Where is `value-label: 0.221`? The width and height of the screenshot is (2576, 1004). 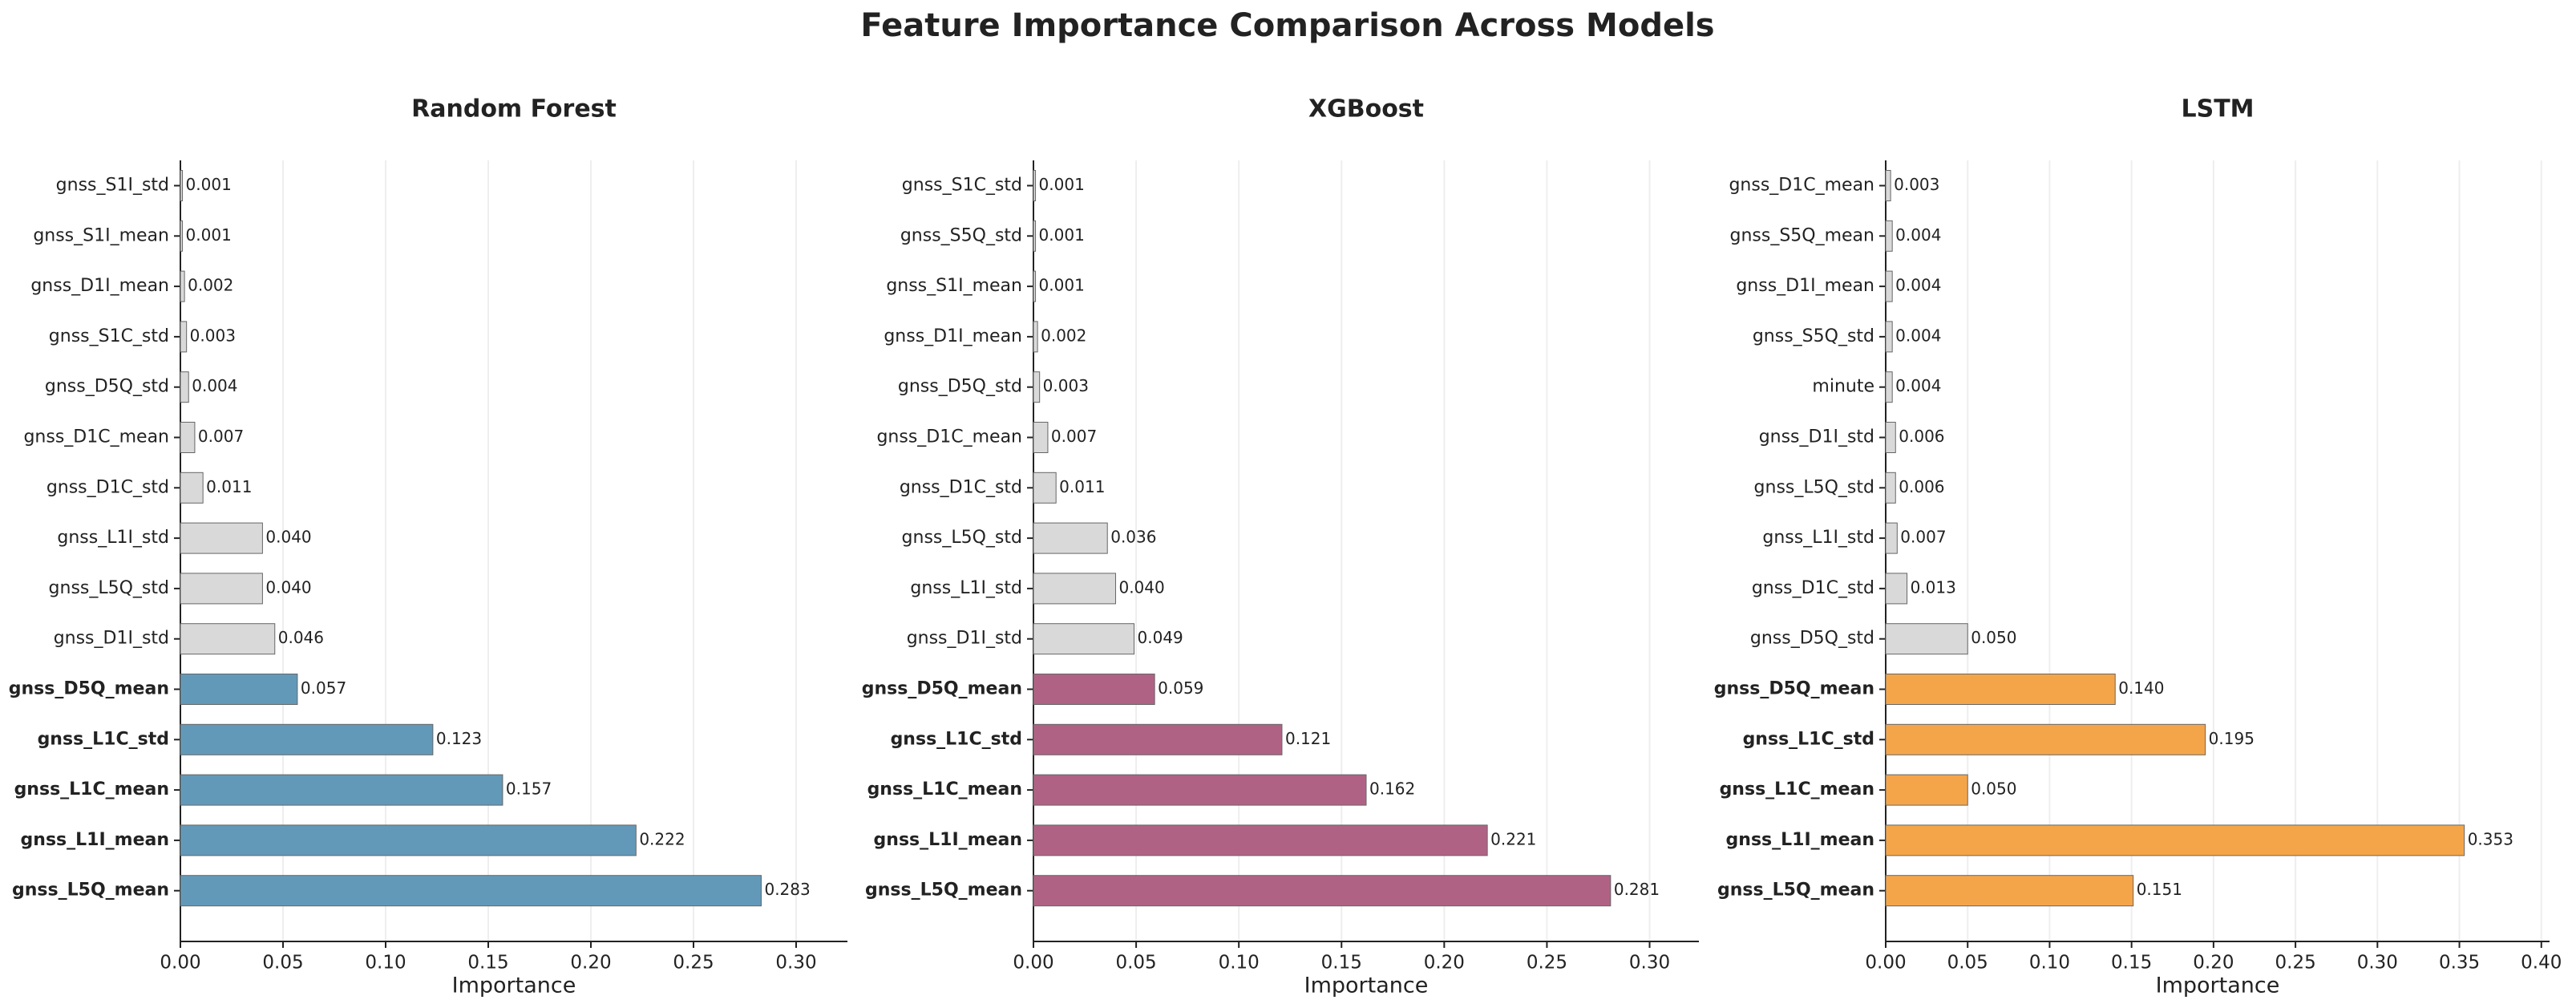 value-label: 0.221 is located at coordinates (1513, 838).